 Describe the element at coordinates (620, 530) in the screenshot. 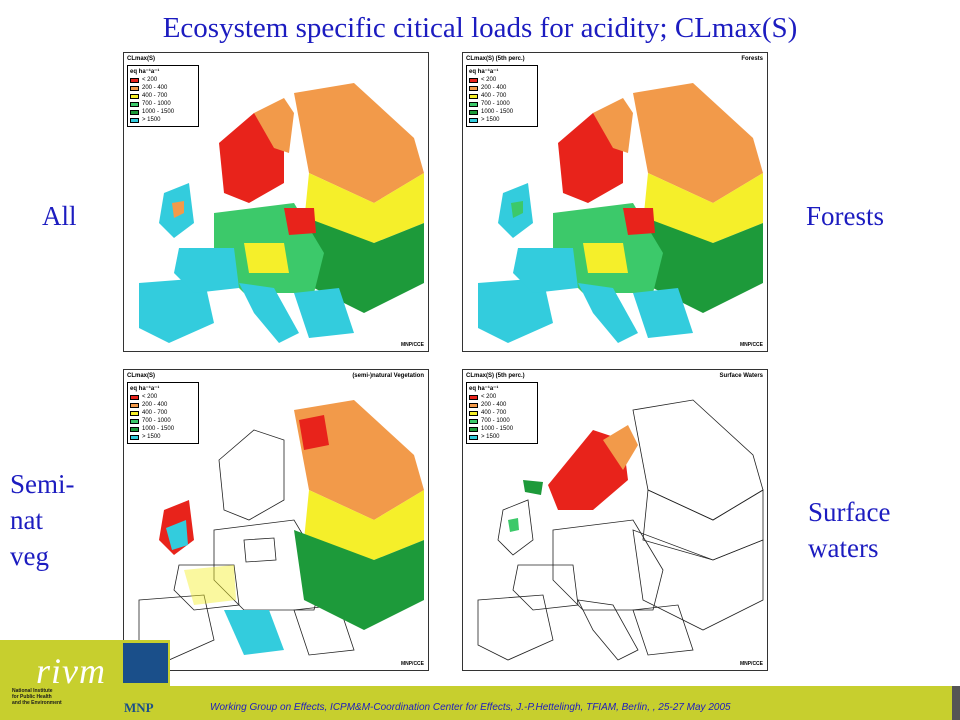

I see `map-surface-waters-graphic` at that location.